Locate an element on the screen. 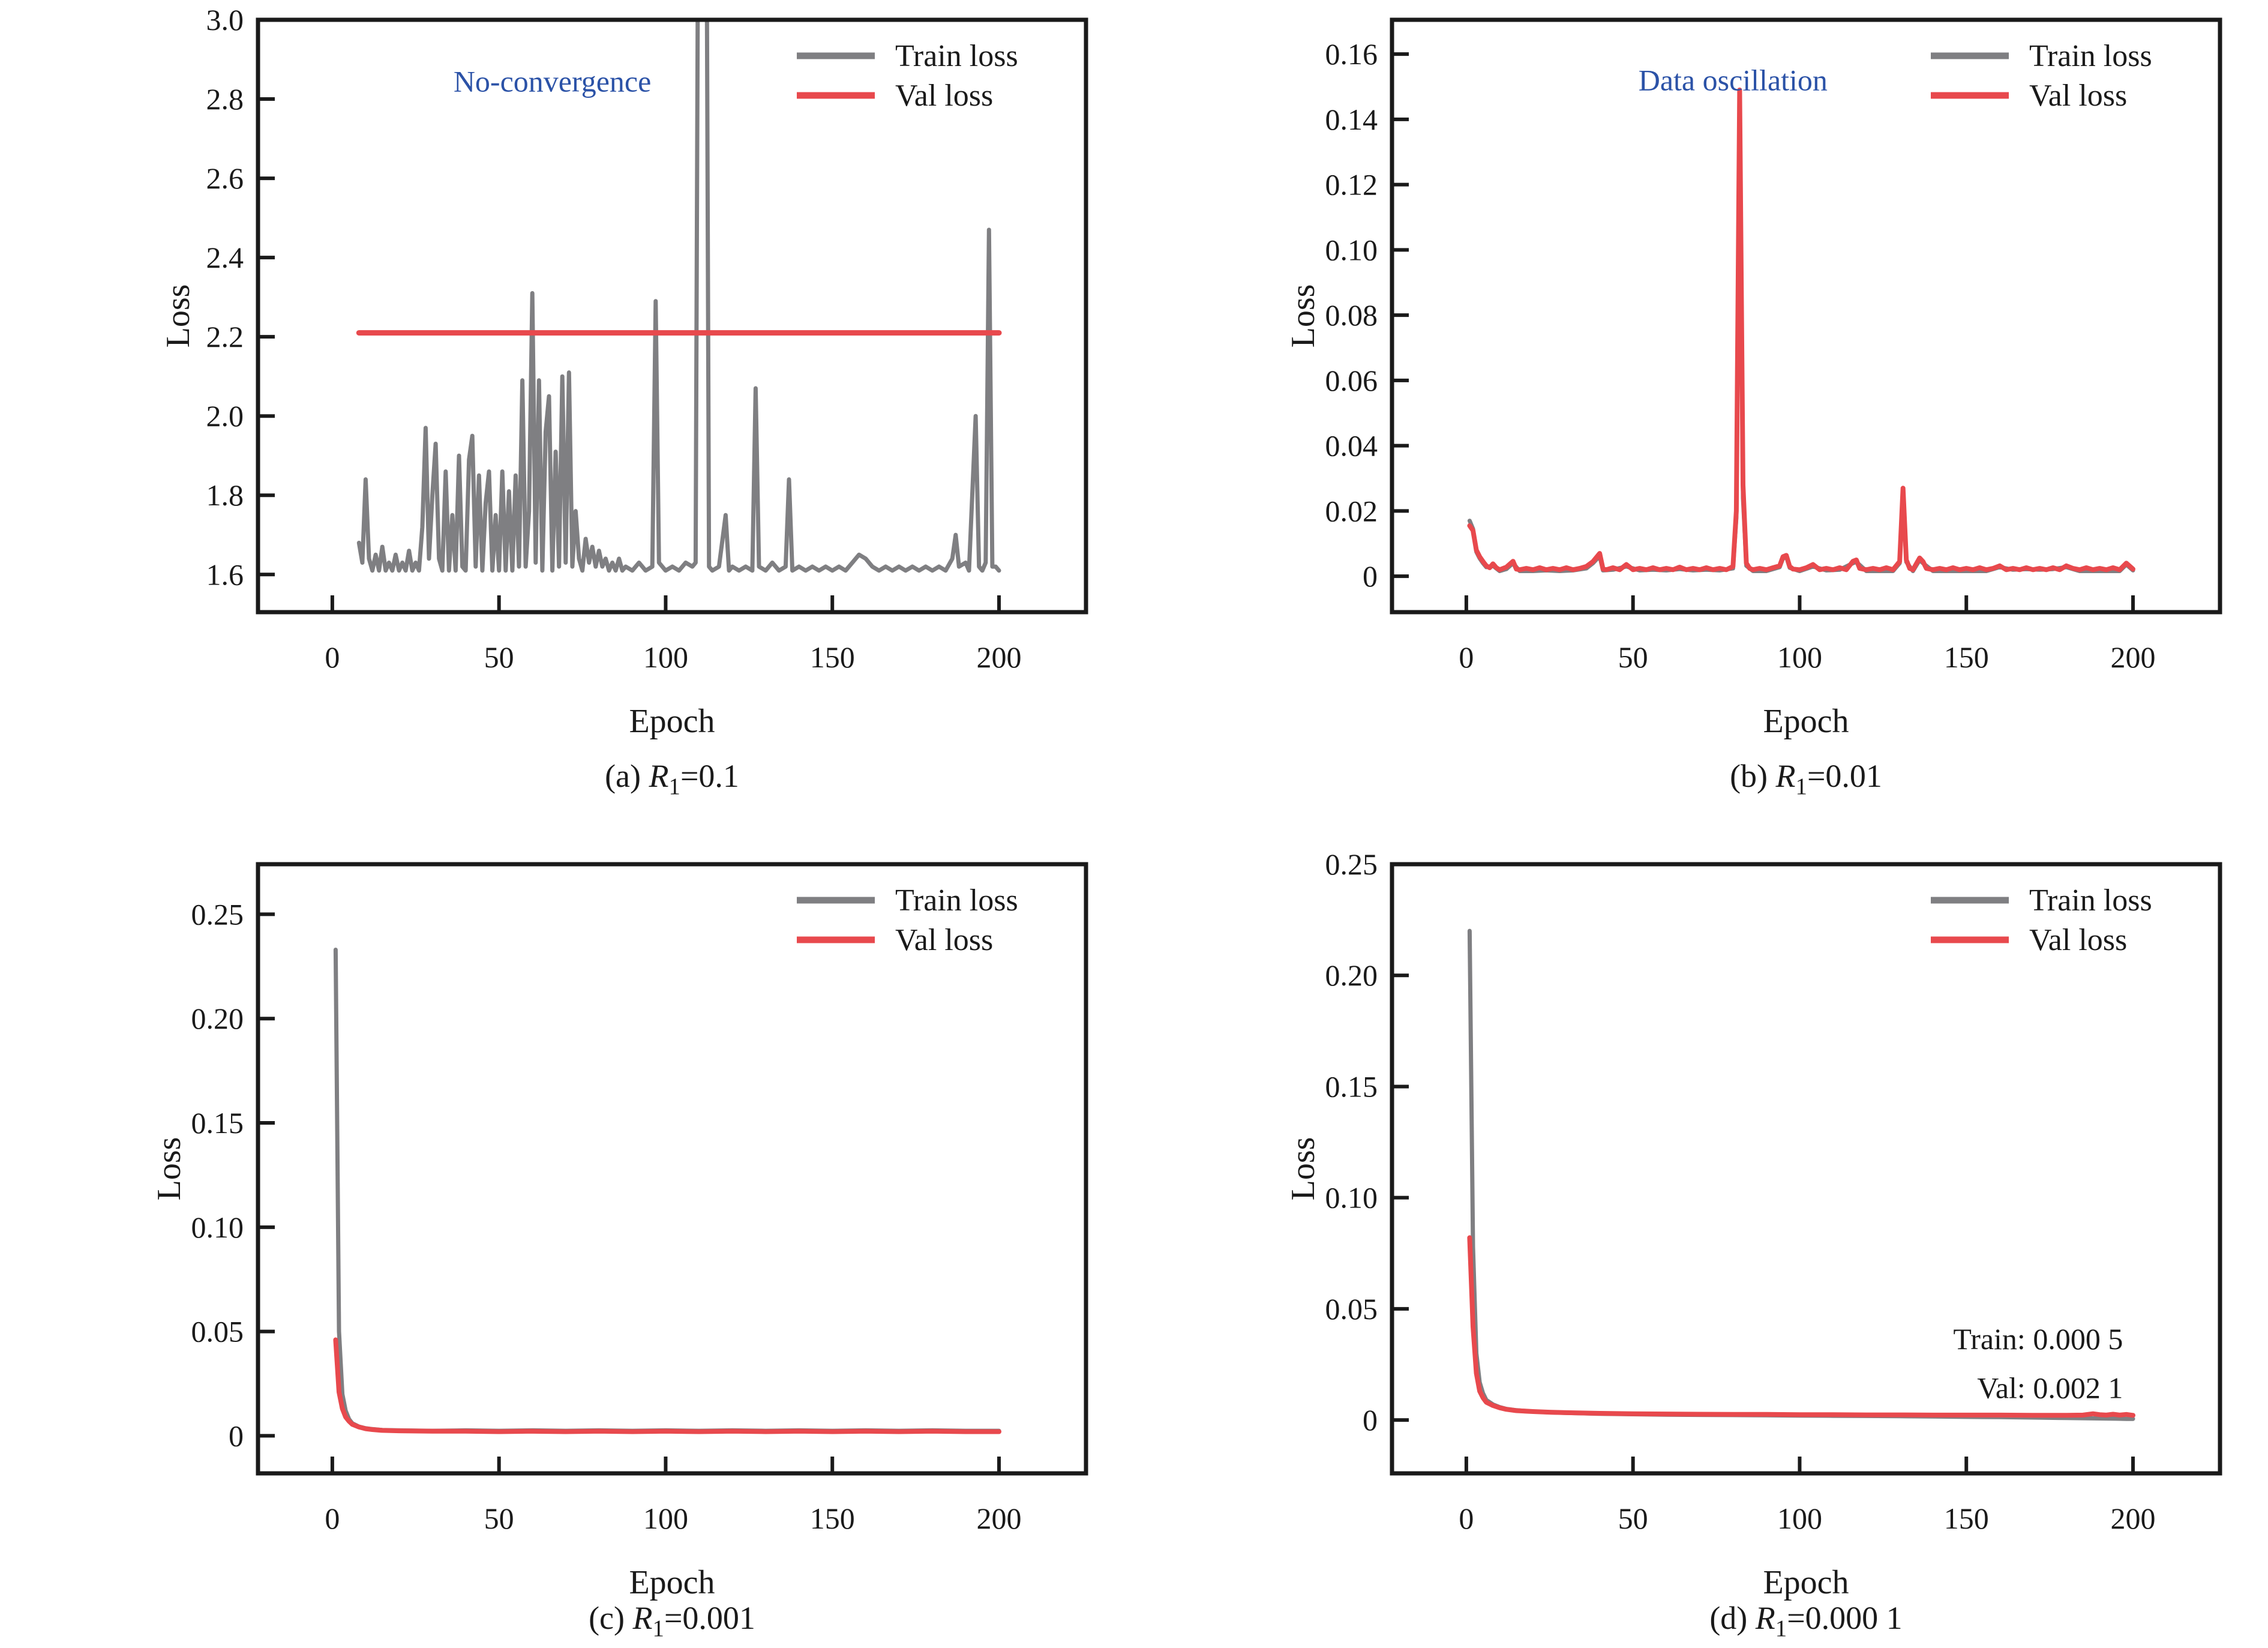 This screenshot has width=2268, height=1648. caption-d-prefix: (d) is located at coordinates (1732, 1618).